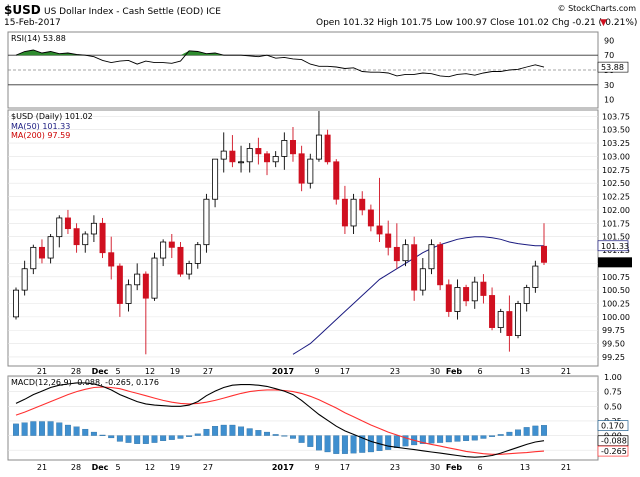 The width and height of the screenshot is (640, 477). What do you see at coordinates (132, 12) in the screenshot?
I see `instrument-name: US Dollar Index - Cash Settle (EOD) ICE` at bounding box center [132, 12].